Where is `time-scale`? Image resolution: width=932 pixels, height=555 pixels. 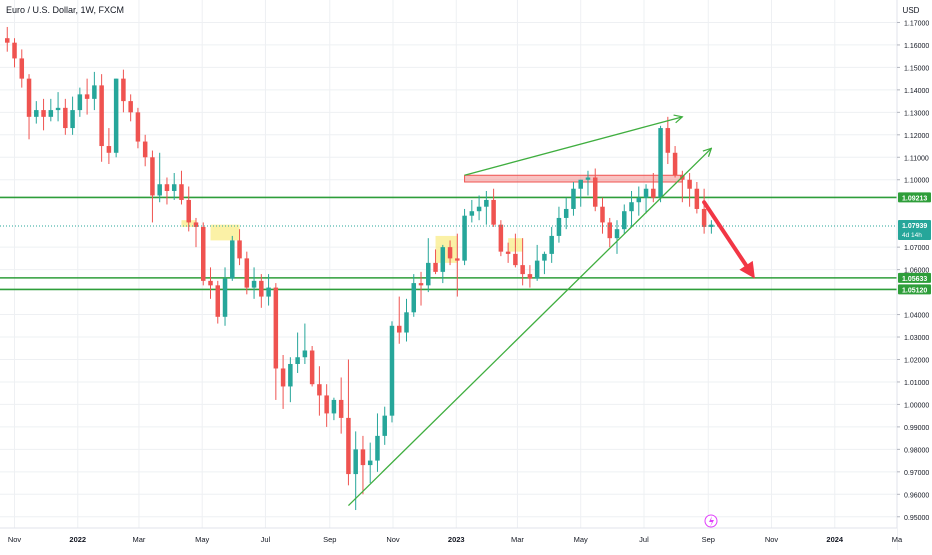
time-scale is located at coordinates (448, 539).